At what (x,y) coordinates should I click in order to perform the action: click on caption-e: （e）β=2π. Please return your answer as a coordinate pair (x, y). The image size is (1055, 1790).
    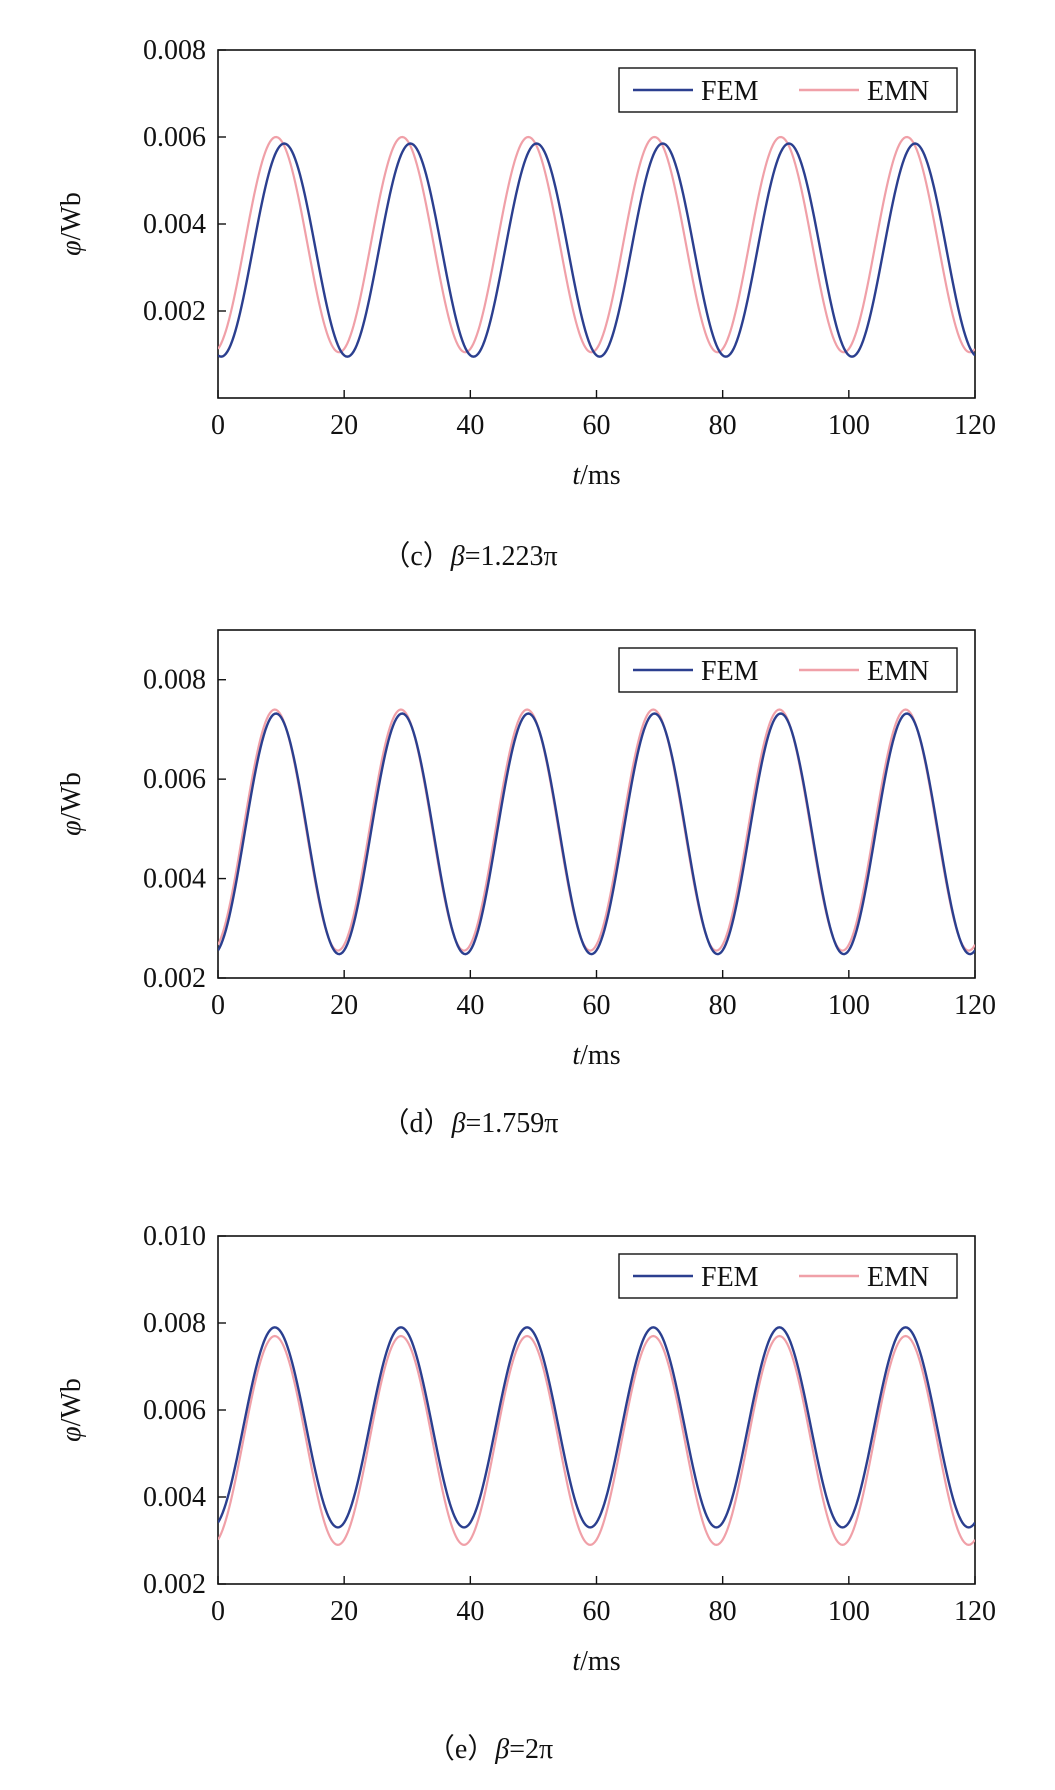
    Looking at the image, I should click on (490, 1749).